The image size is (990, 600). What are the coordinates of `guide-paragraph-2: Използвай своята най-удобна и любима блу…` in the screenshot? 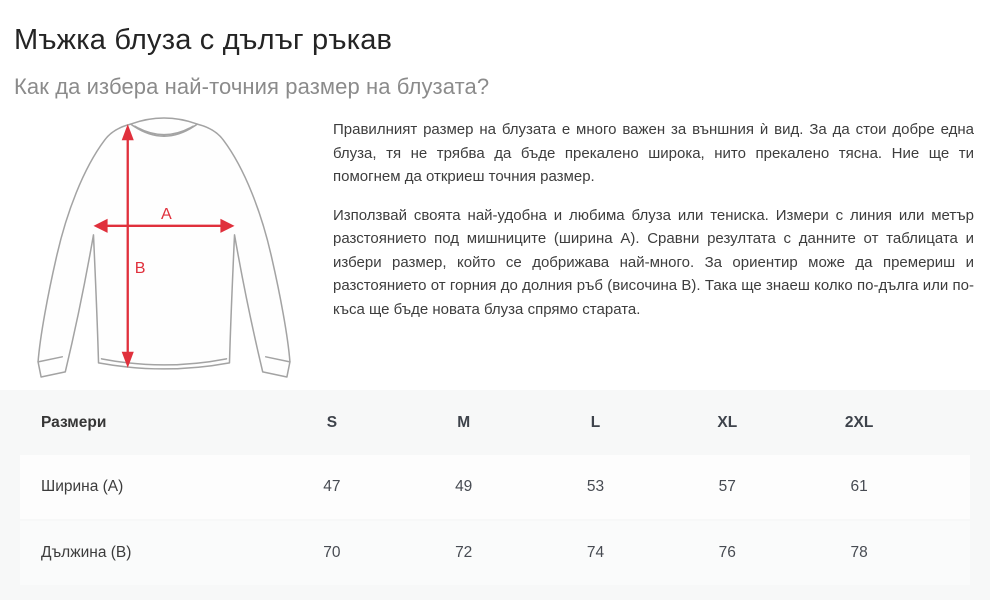 It's located at (653, 262).